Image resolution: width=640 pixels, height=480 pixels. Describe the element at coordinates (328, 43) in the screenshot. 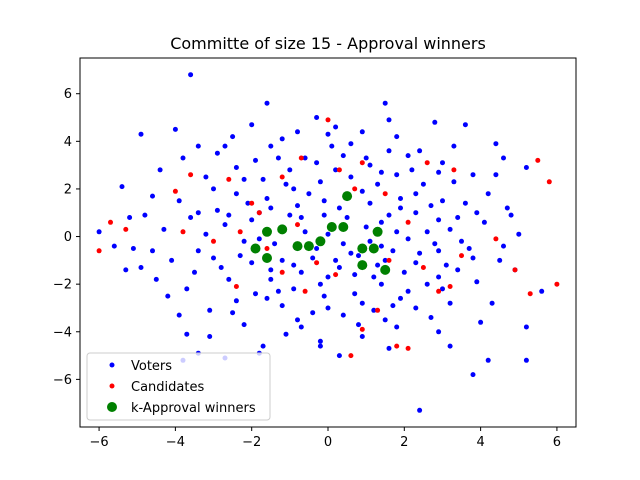

I see `chart-title: Committe of size 15 - Approval winners` at that location.